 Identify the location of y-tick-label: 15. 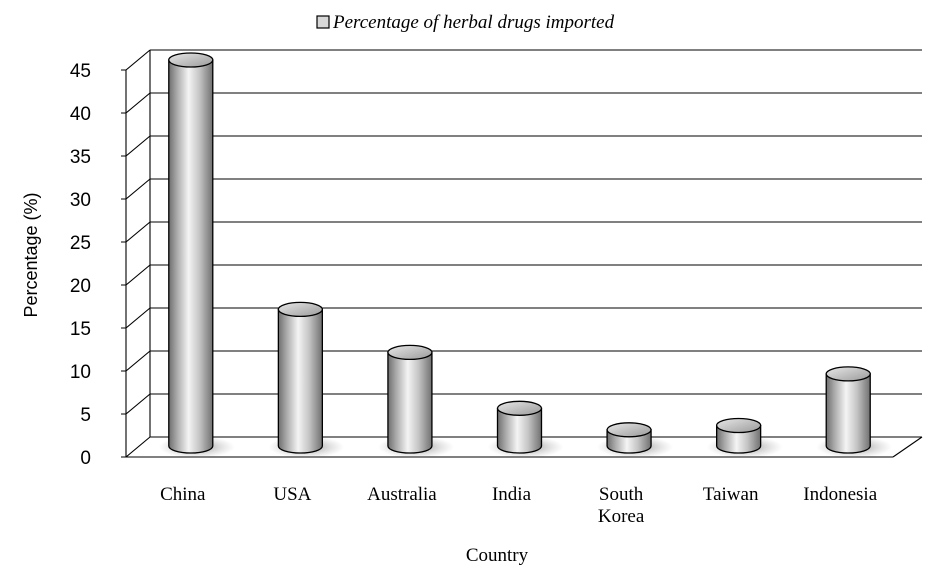
(80, 329).